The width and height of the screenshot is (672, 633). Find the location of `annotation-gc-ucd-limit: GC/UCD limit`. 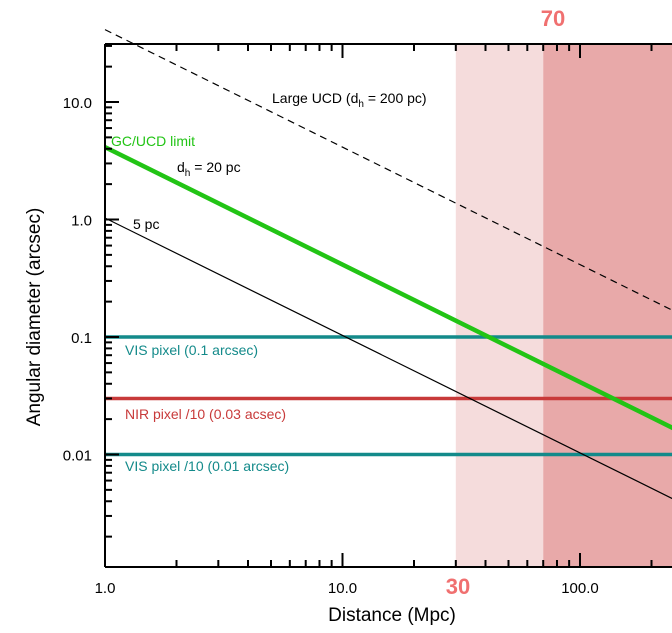

annotation-gc-ucd-limit: GC/UCD limit is located at coordinates (153, 141).